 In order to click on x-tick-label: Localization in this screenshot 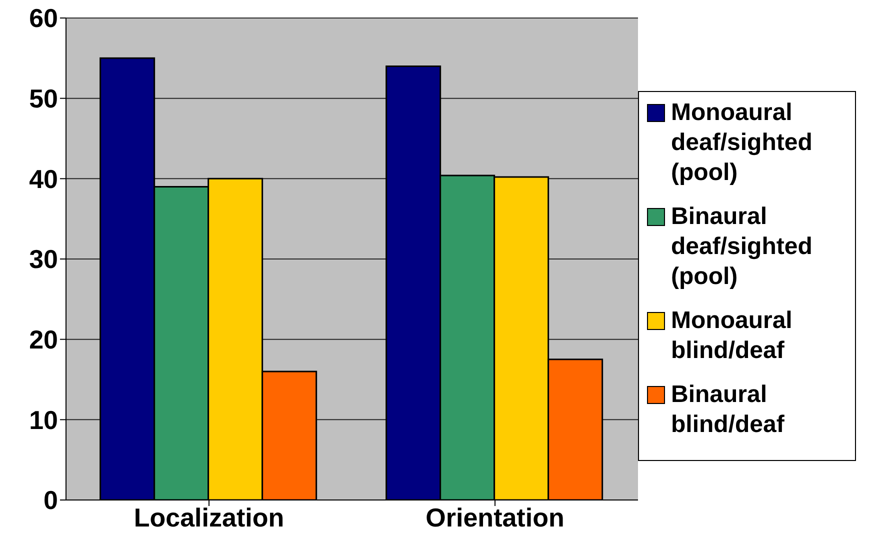, I will do `click(209, 517)`.